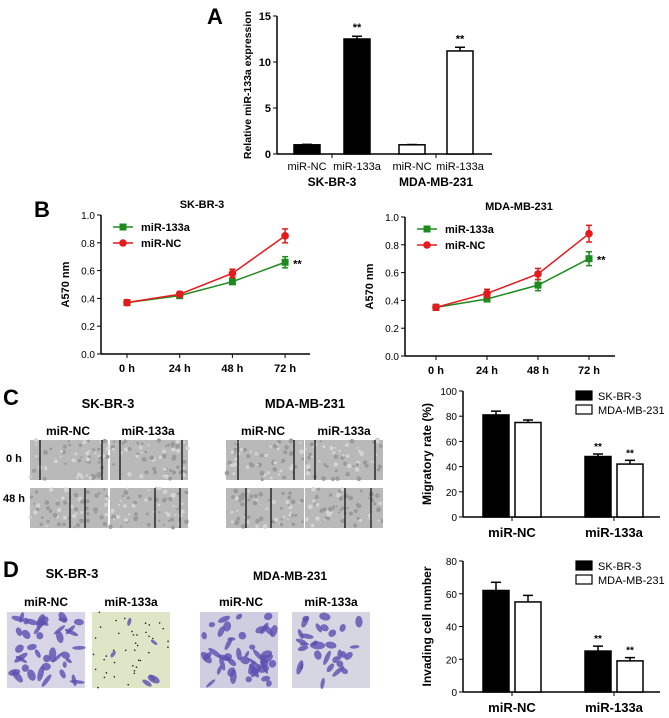 This screenshot has width=669, height=718. I want to click on data-point, so click(285, 262).